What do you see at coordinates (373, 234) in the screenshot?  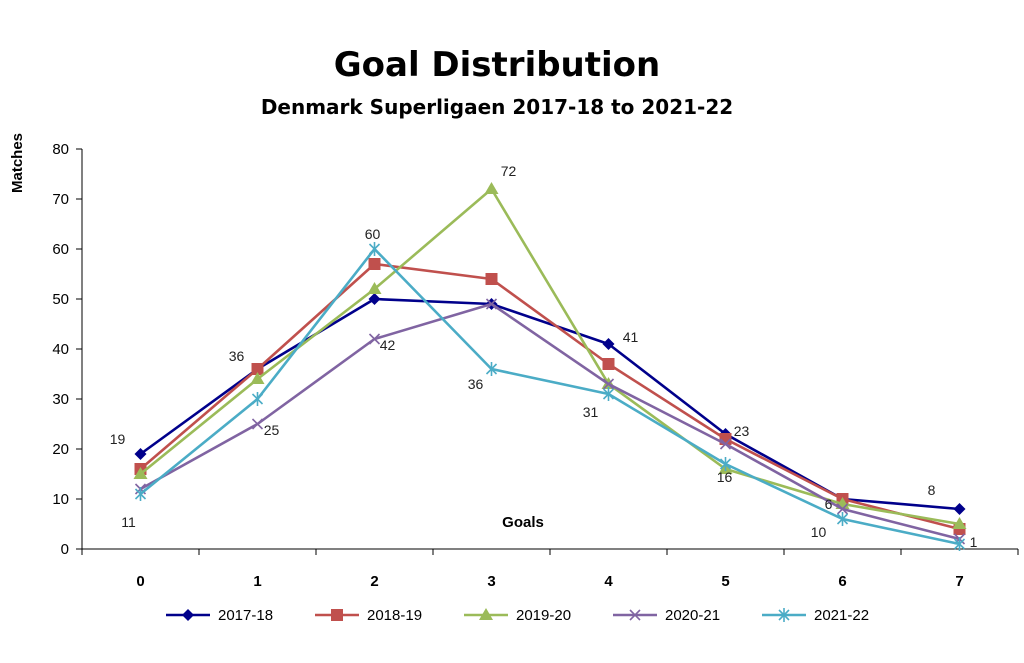 I see `data-label: 60` at bounding box center [373, 234].